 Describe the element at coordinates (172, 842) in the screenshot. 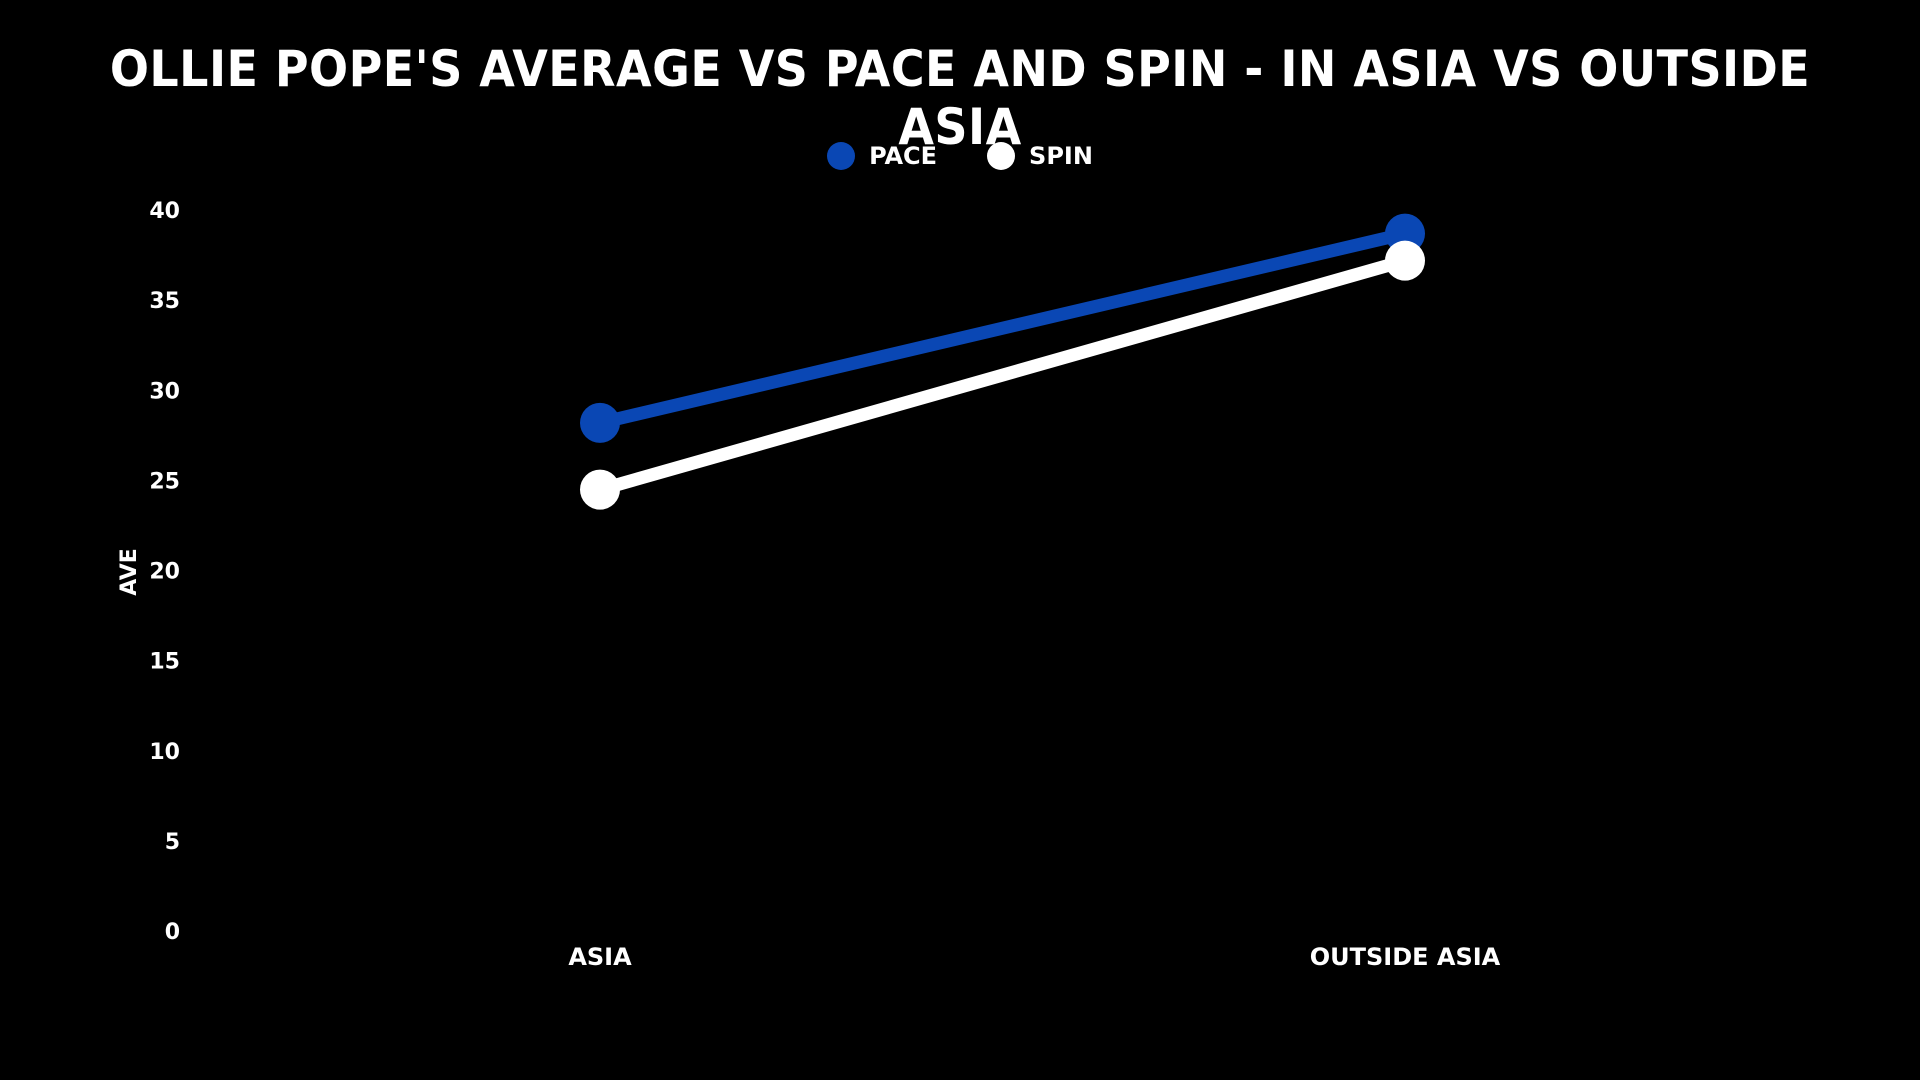

I see `y-tick-label: 5` at that location.